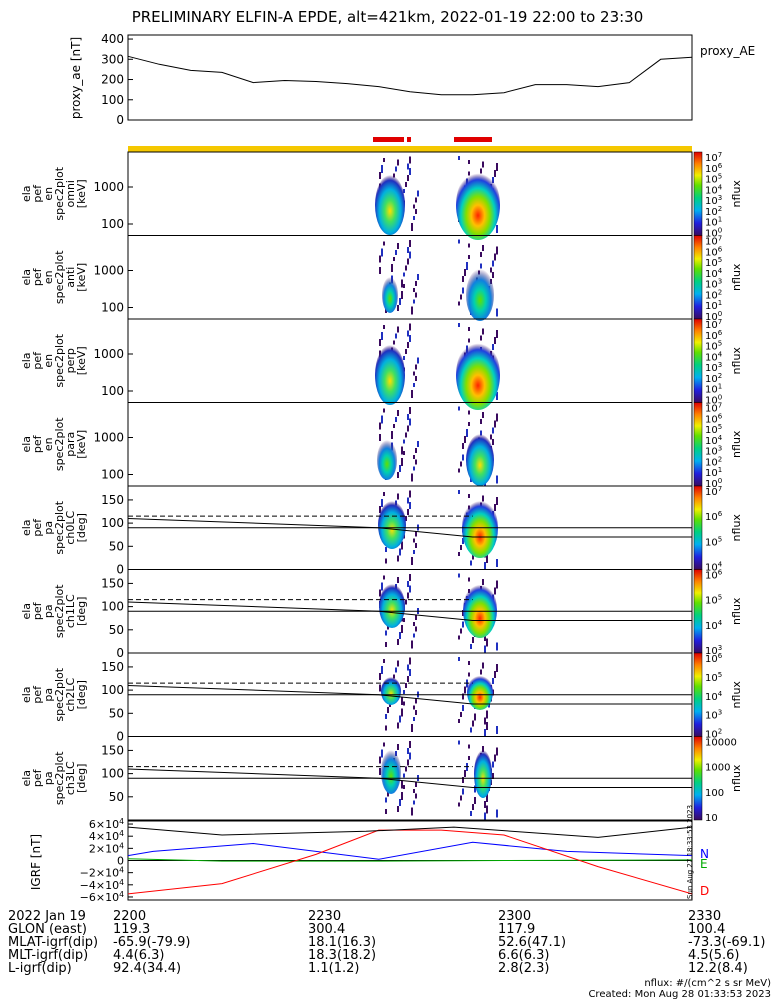  I want to click on footer-row-label: GLON (east), so click(47, 929).